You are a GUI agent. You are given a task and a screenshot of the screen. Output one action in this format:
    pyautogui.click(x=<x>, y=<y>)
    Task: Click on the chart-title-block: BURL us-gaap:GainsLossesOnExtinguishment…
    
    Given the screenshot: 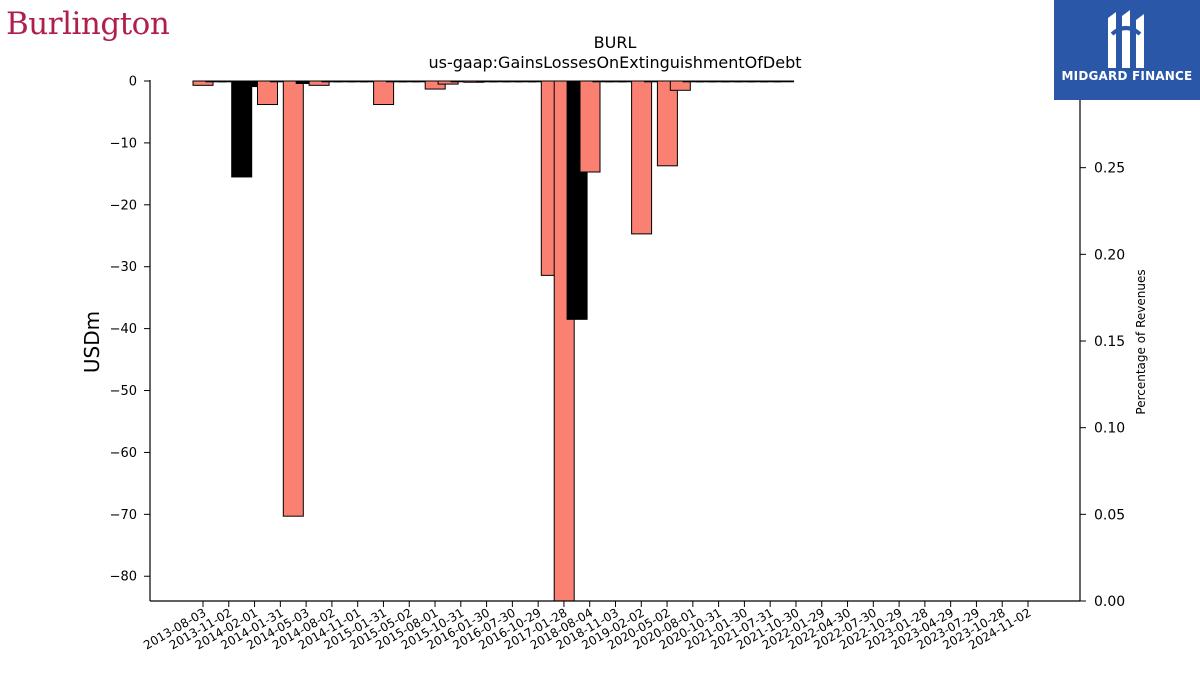 What is the action you would take?
    pyautogui.click(x=614, y=52)
    